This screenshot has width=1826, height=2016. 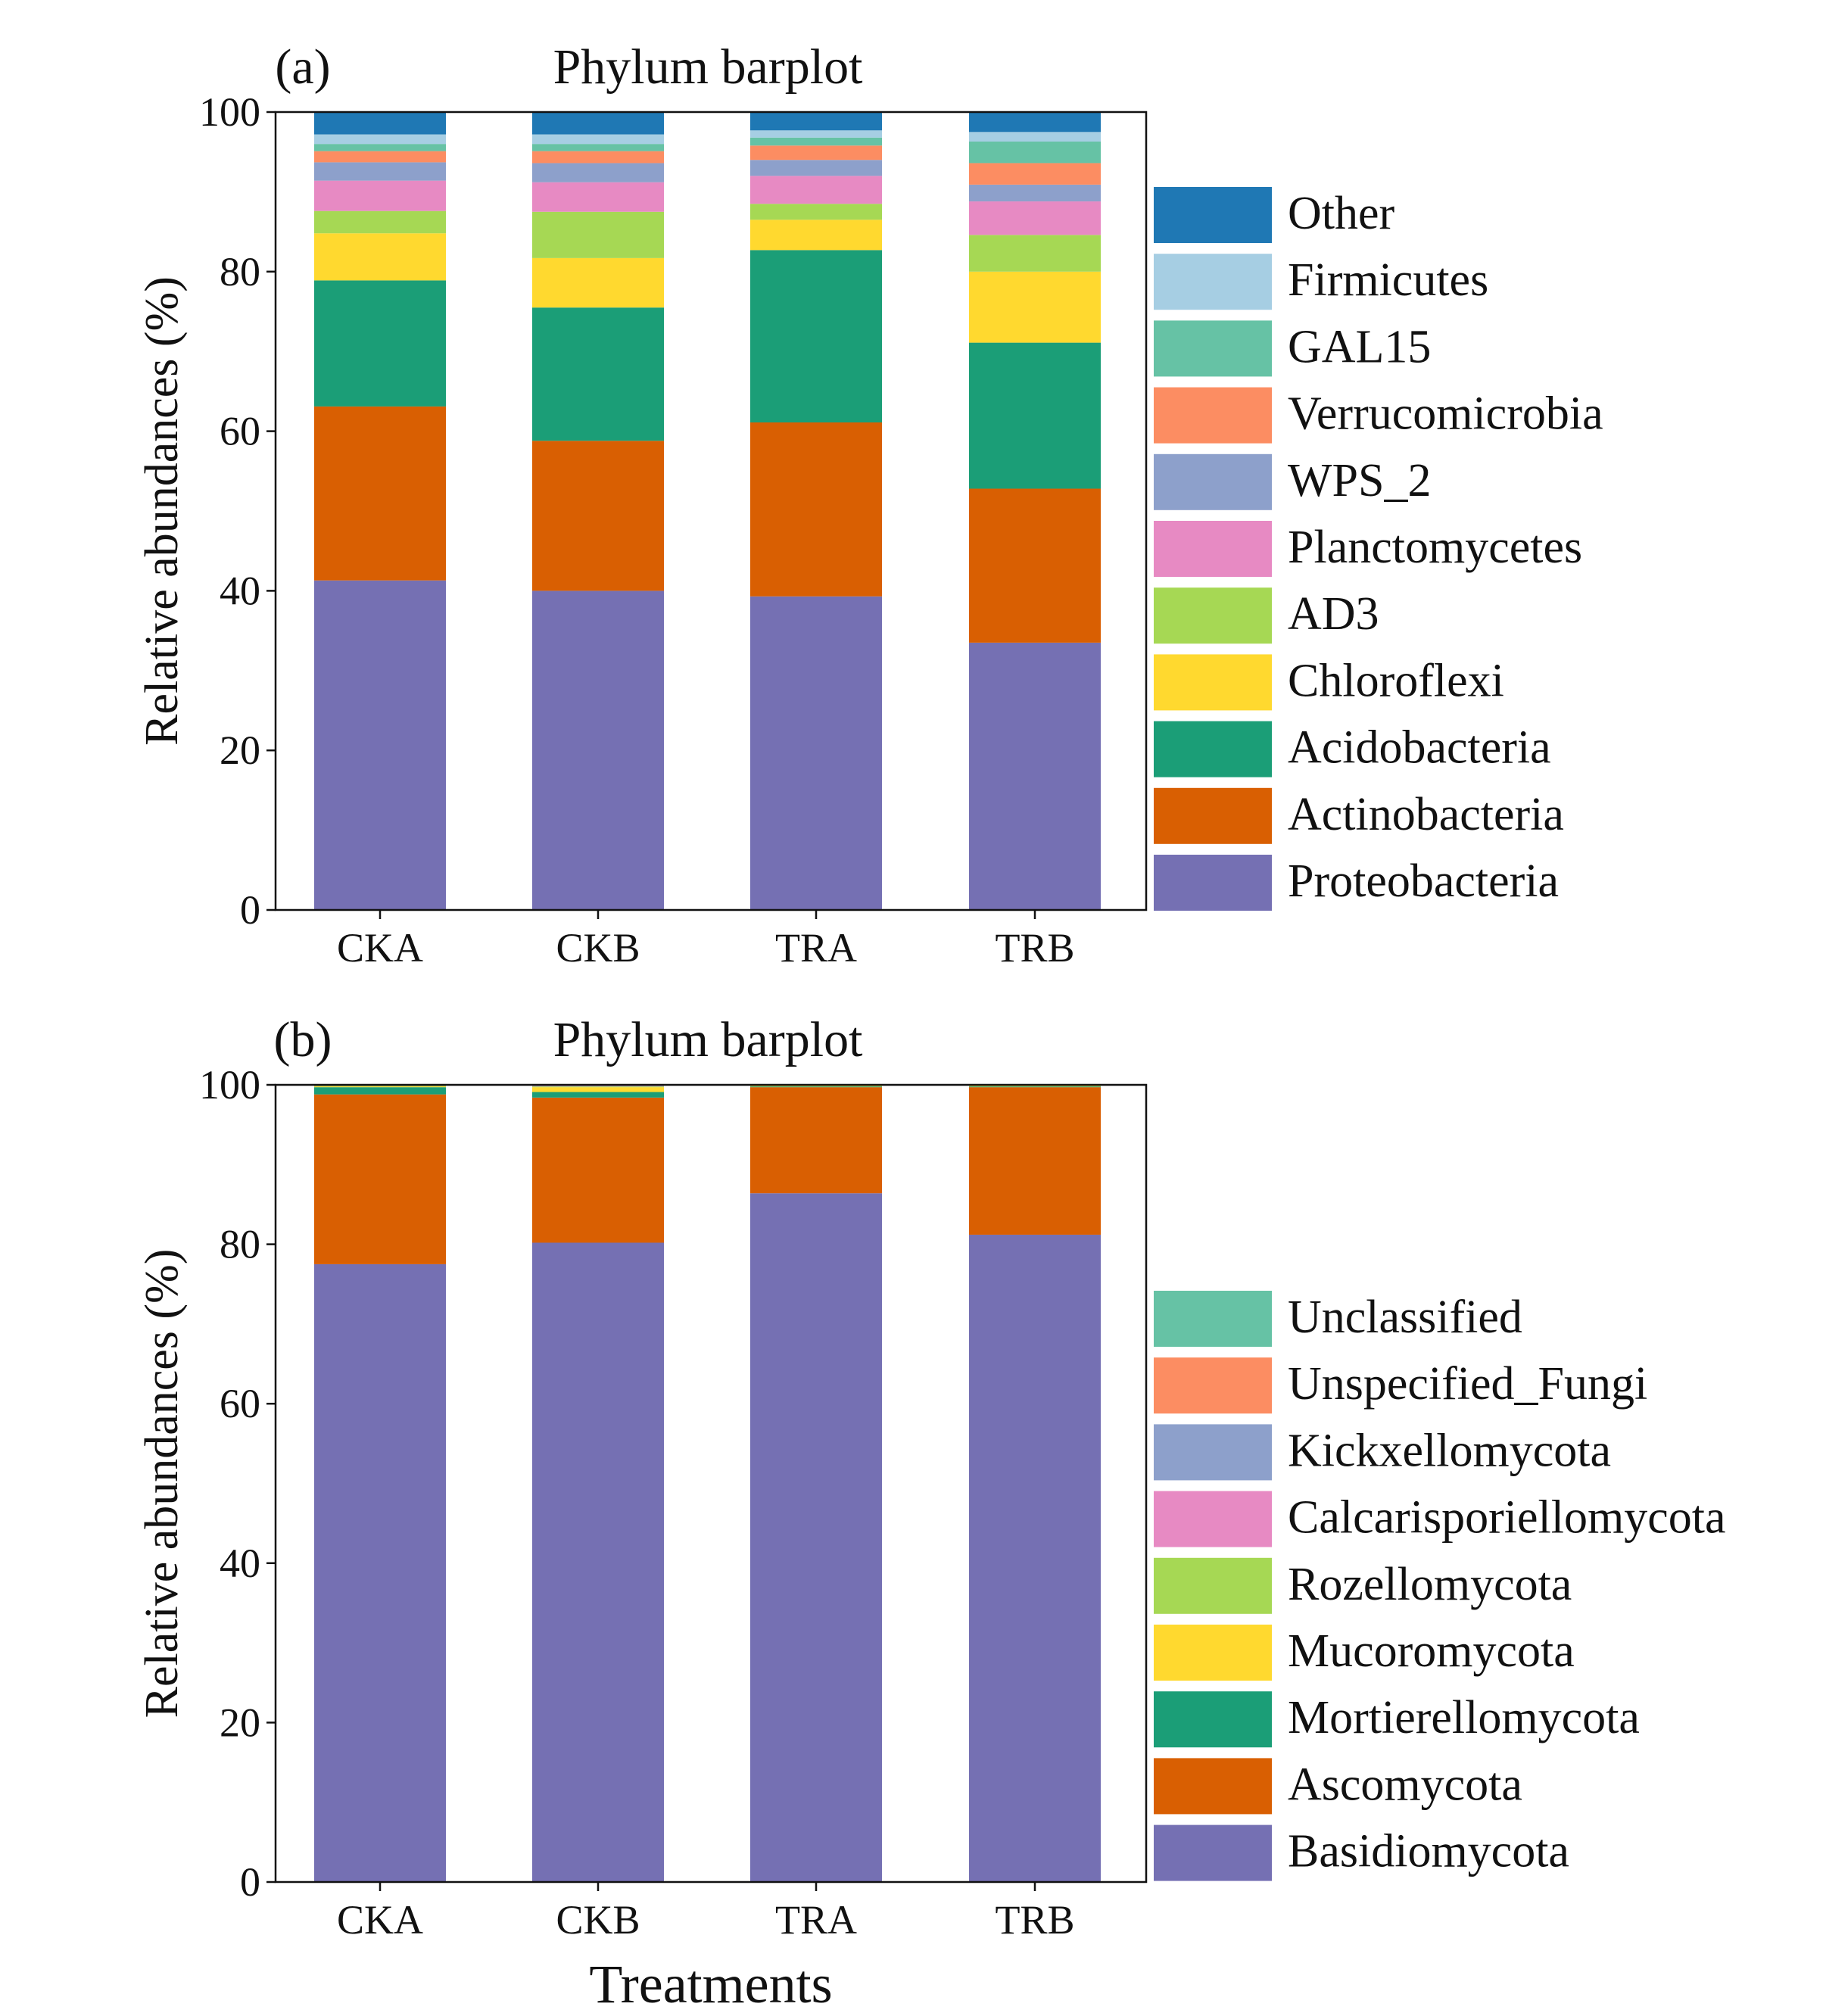 What do you see at coordinates (1506, 1518) in the screenshot?
I see `legend-label: Calcarisporiellomycota` at bounding box center [1506, 1518].